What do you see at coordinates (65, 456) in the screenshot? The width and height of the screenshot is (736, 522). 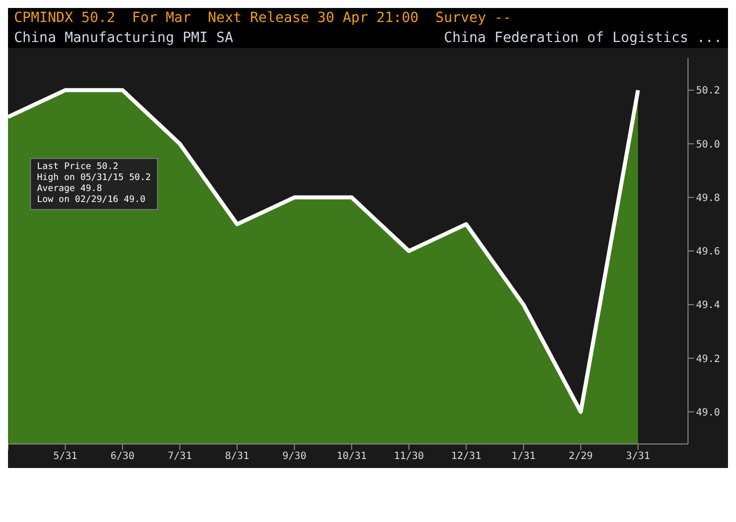 I see `x-tick-label: 5/31` at bounding box center [65, 456].